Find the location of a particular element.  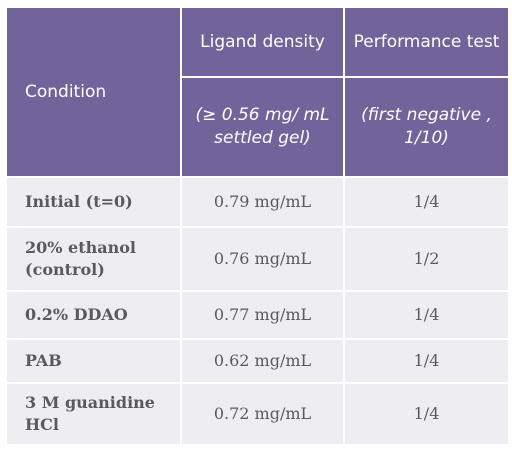

table-row: 0.2% DDAO 0.77 mg/mL 1/4 is located at coordinates (257, 315).